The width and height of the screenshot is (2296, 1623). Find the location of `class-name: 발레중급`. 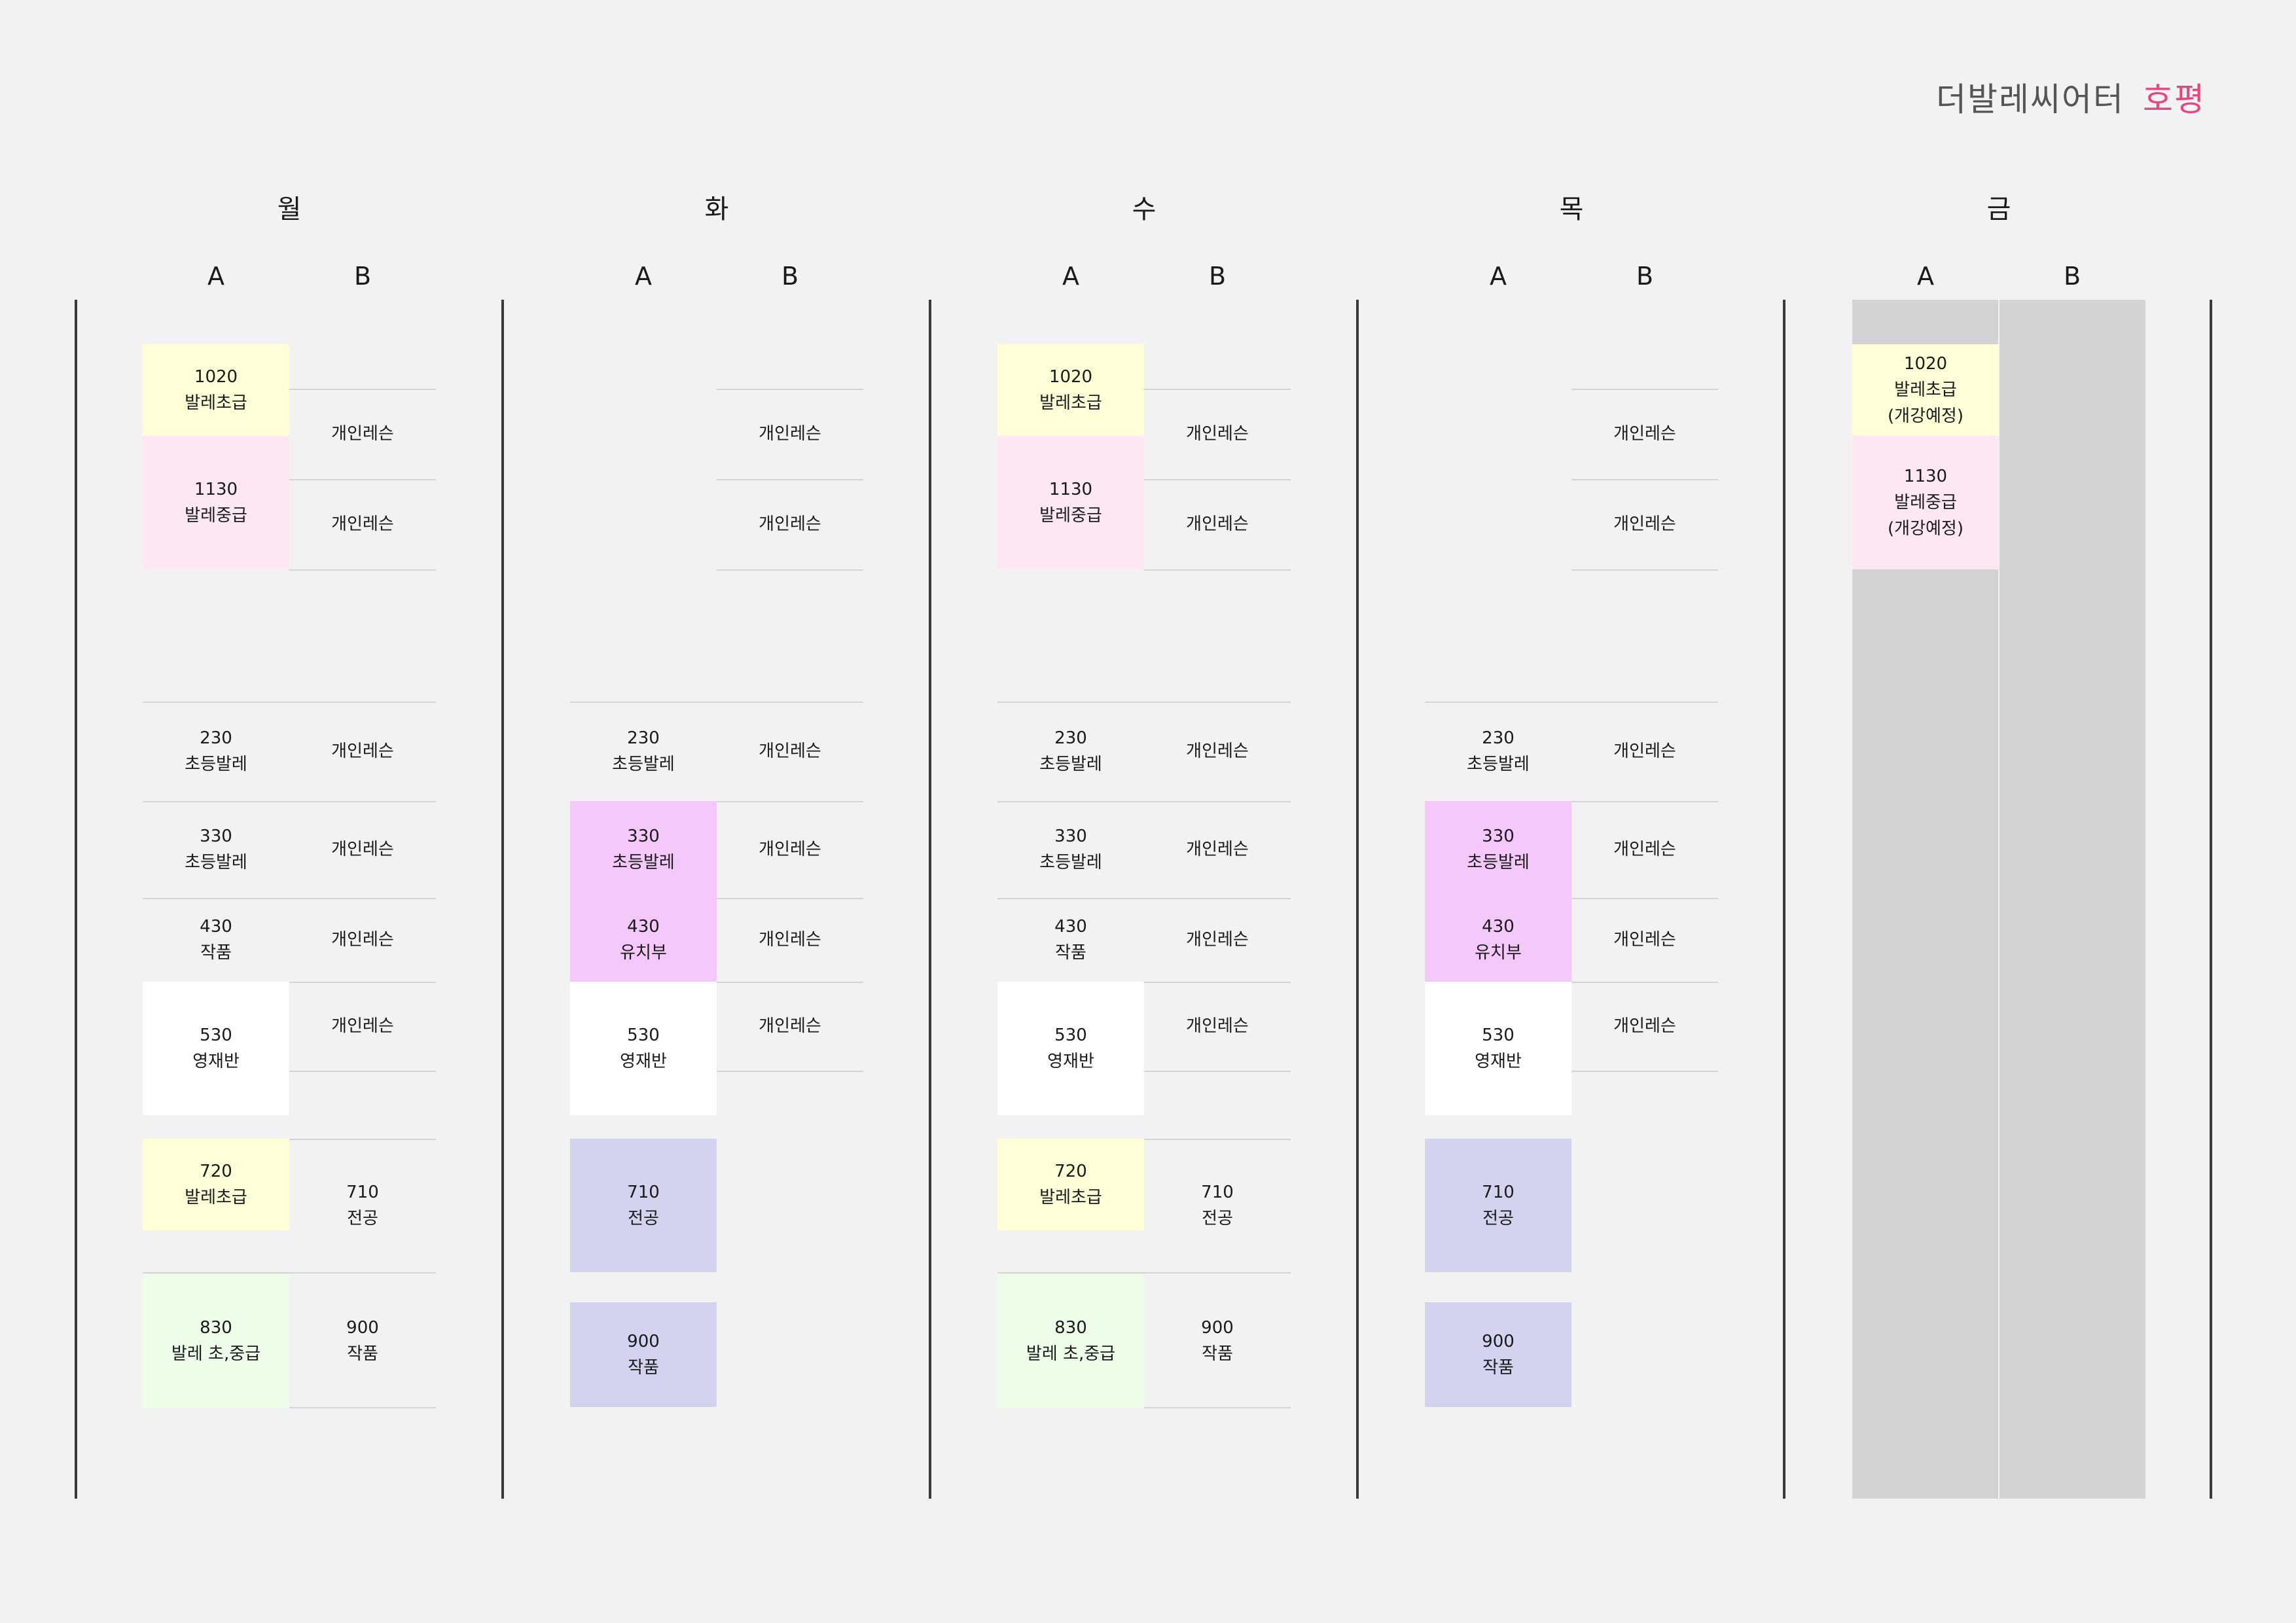

class-name: 발레중급 is located at coordinates (1070, 516).